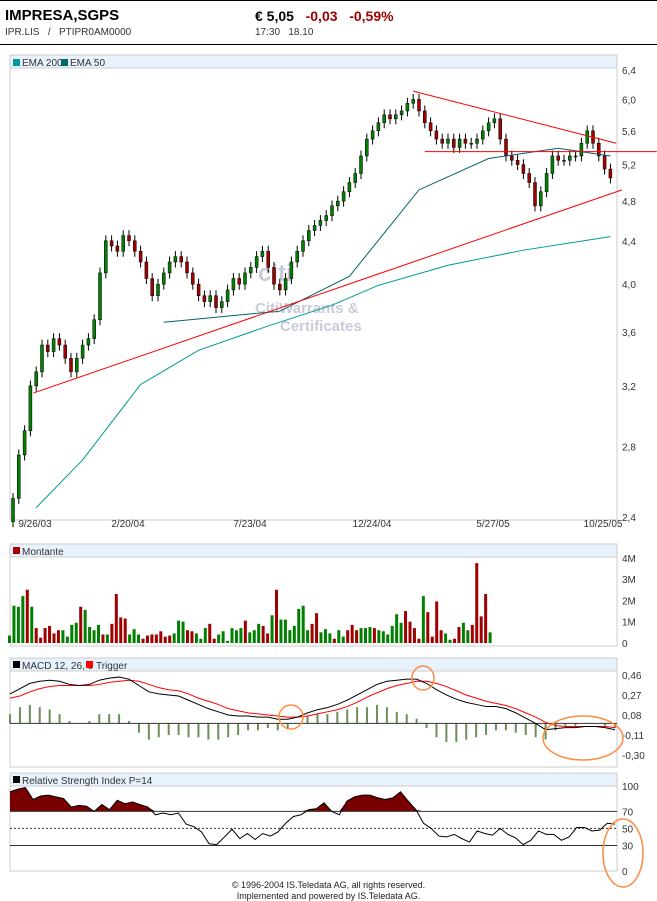 The width and height of the screenshot is (657, 901). What do you see at coordinates (632, 716) in the screenshot?
I see `macd-y-tick: 0,08` at bounding box center [632, 716].